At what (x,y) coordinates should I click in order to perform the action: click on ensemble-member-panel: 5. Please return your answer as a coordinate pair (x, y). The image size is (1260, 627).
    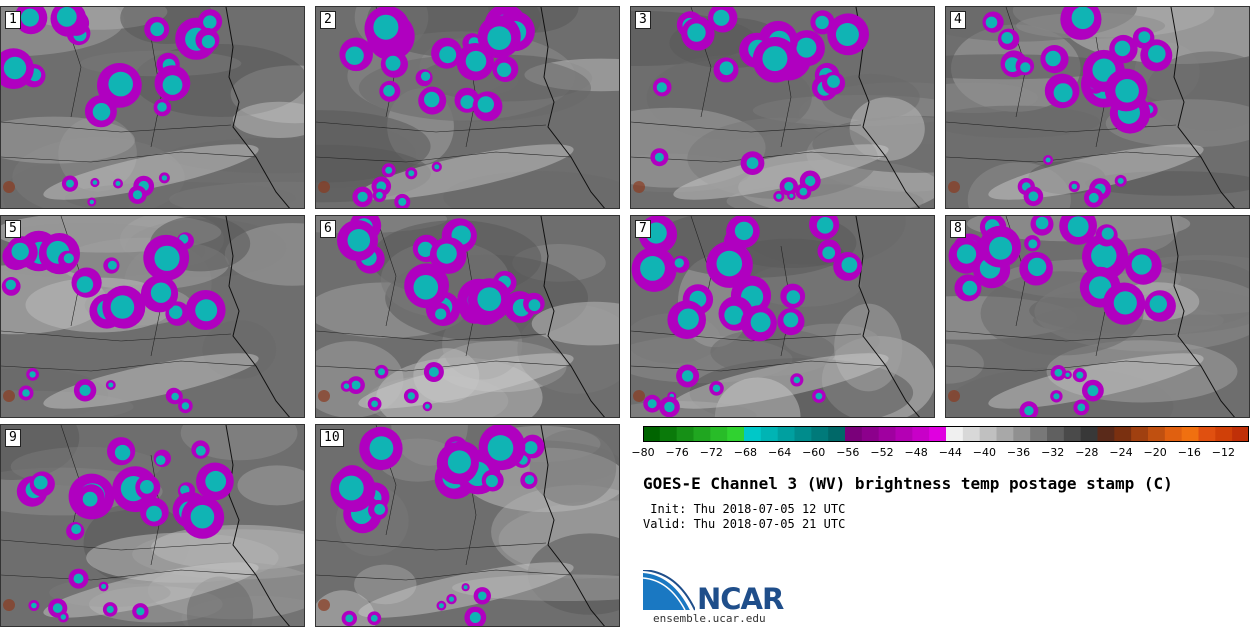
    Looking at the image, I should click on (152, 316).